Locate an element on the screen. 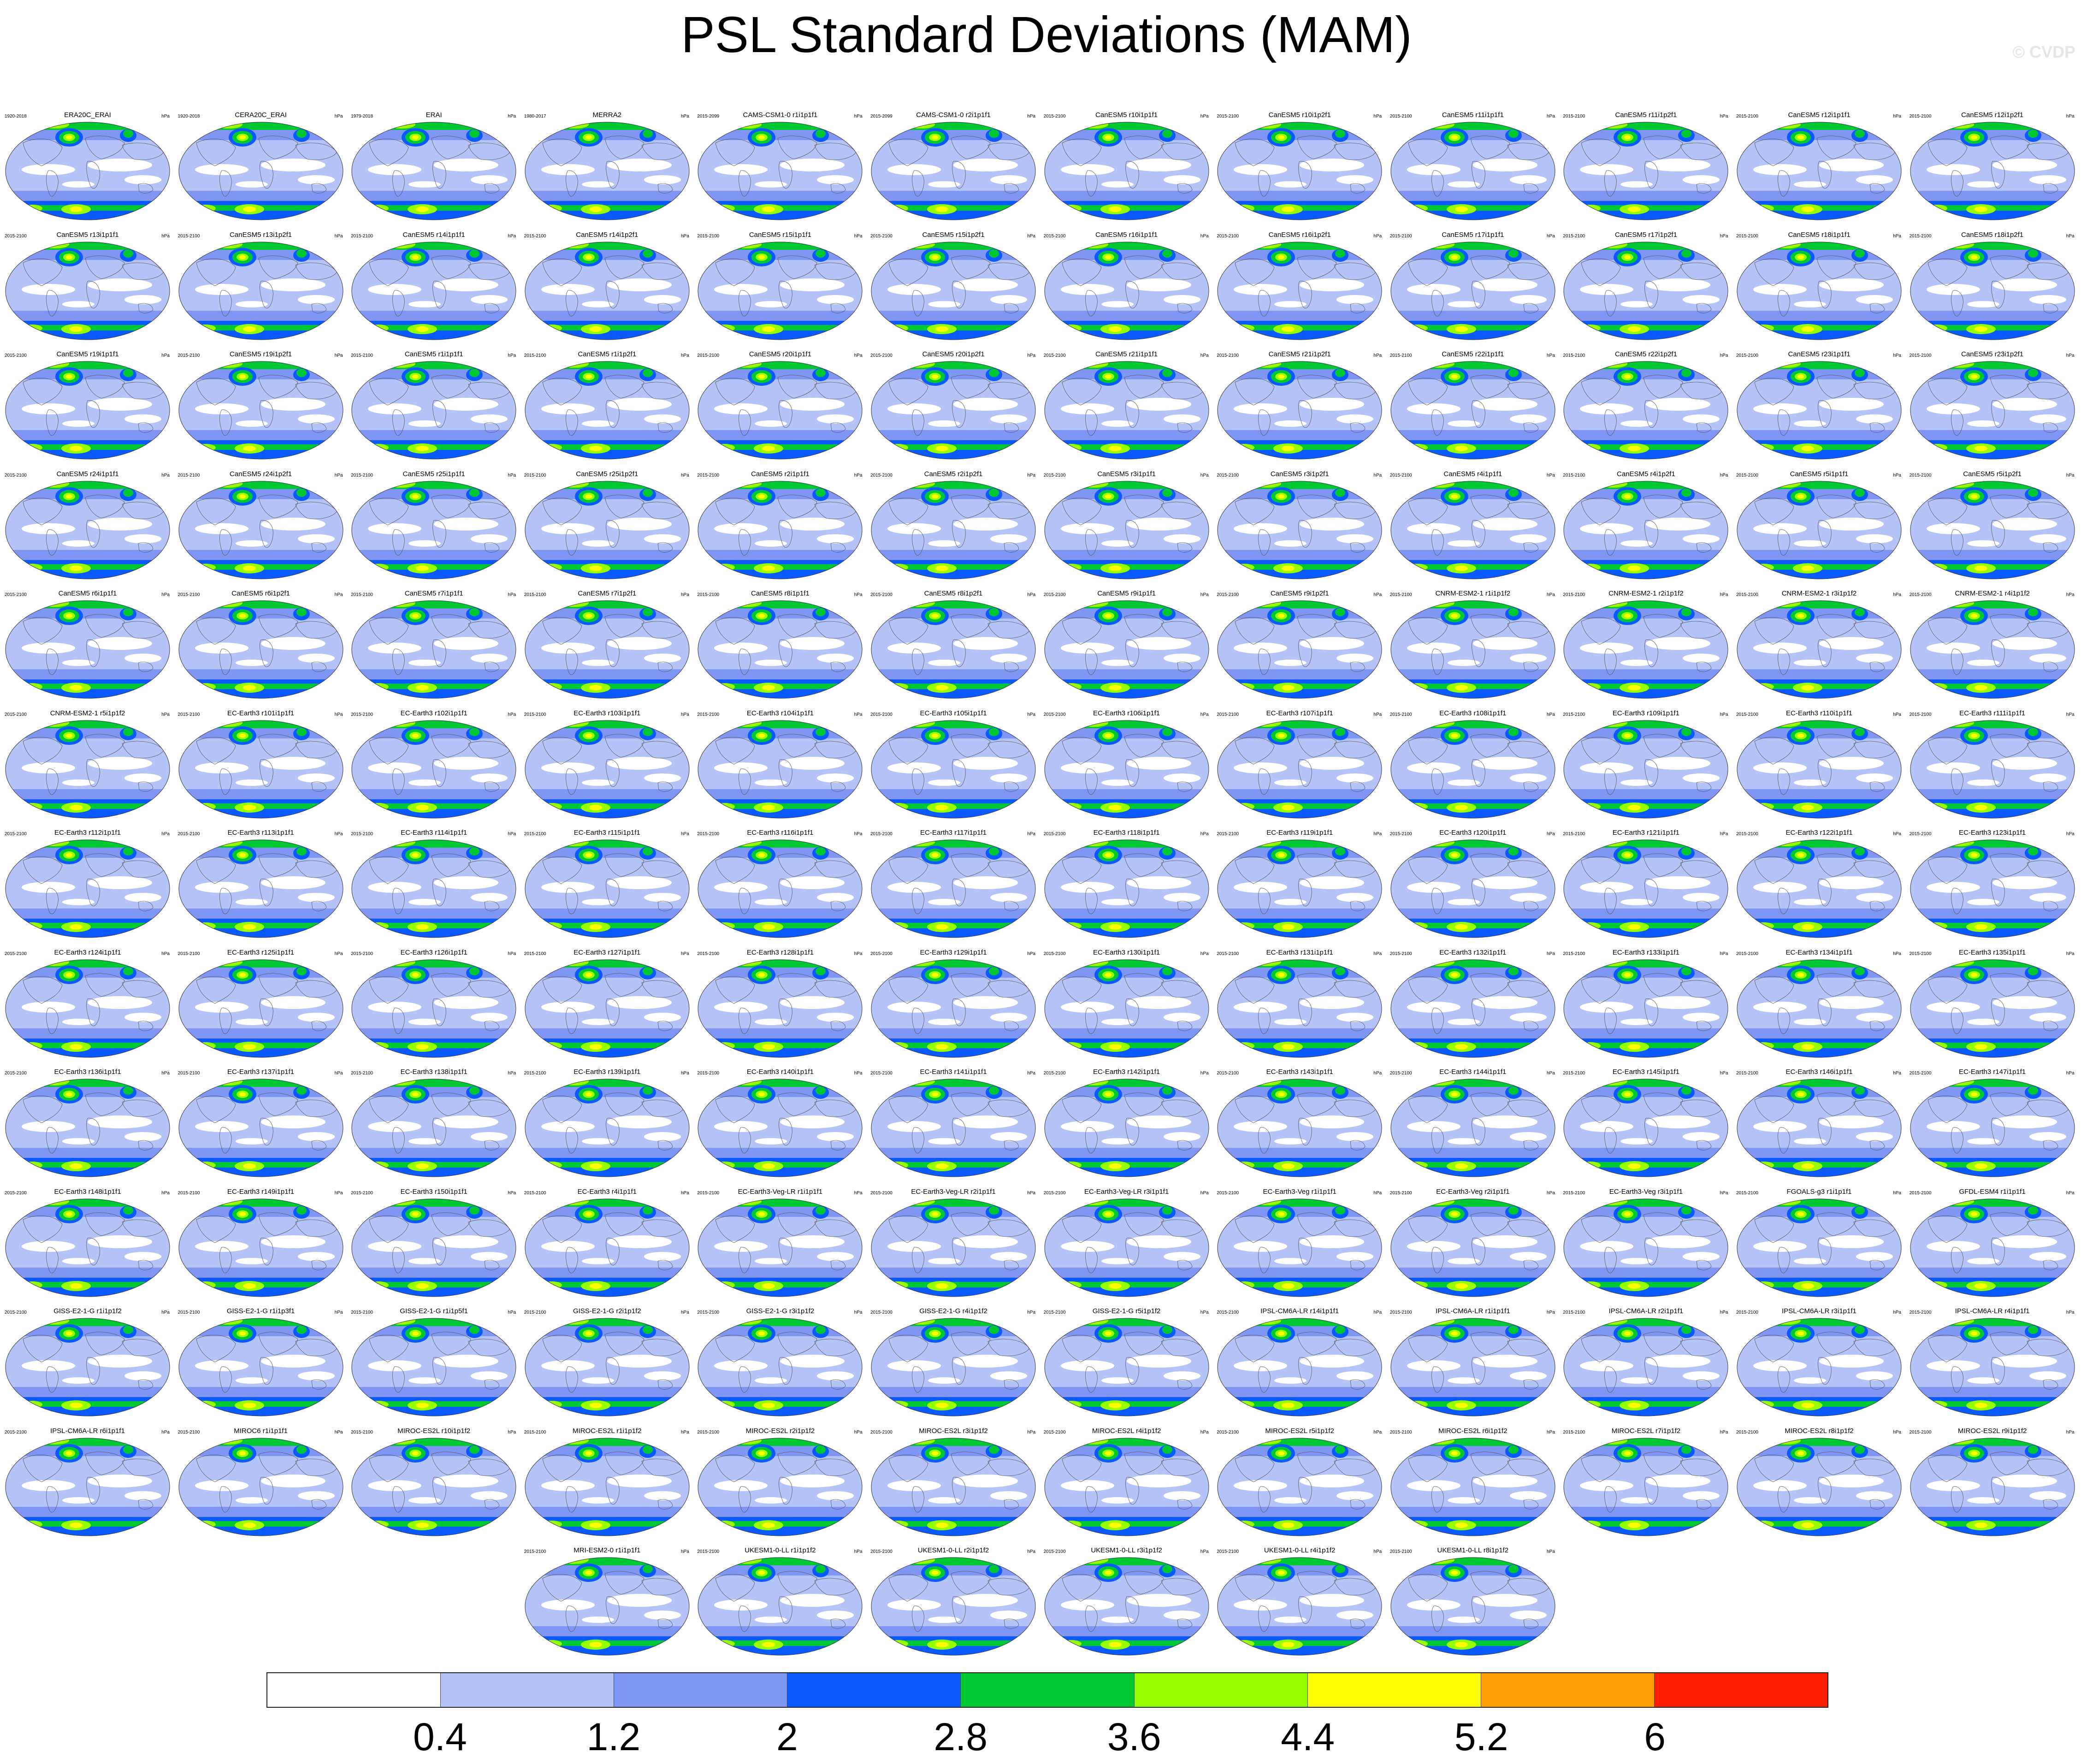 This screenshot has width=2093, height=1764. map-frame is located at coordinates (1299, 1008).